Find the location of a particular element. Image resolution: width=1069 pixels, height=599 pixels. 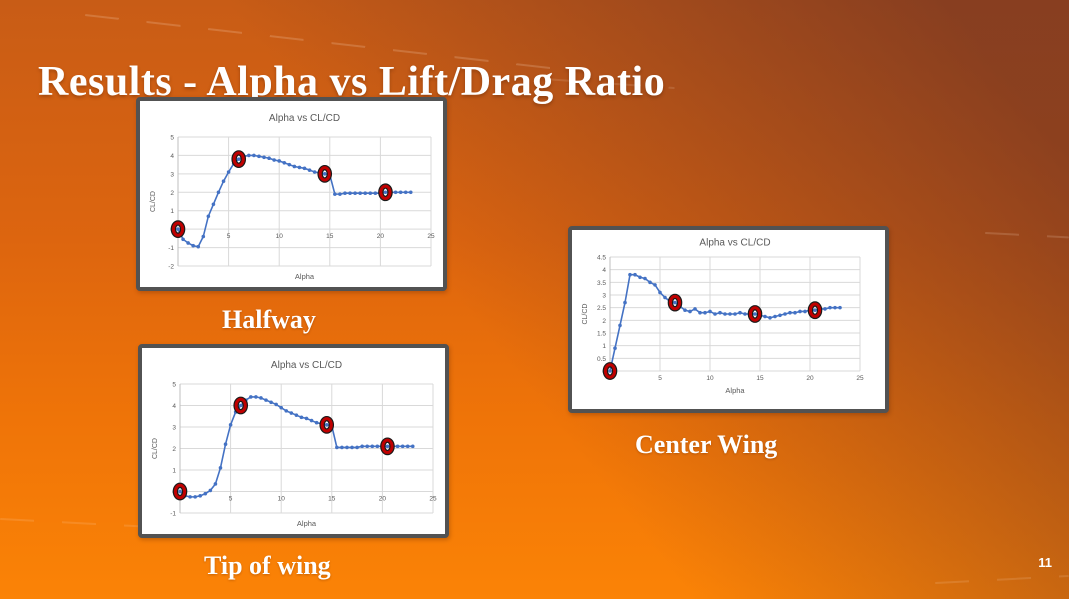

svg-text: 2.5 is located at coordinates (601, 308).